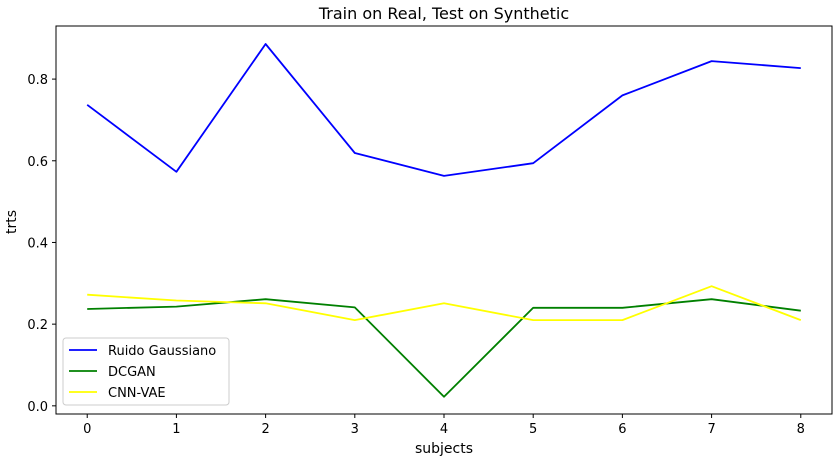  What do you see at coordinates (12, 222) in the screenshot?
I see `y-axis-label: trts` at bounding box center [12, 222].